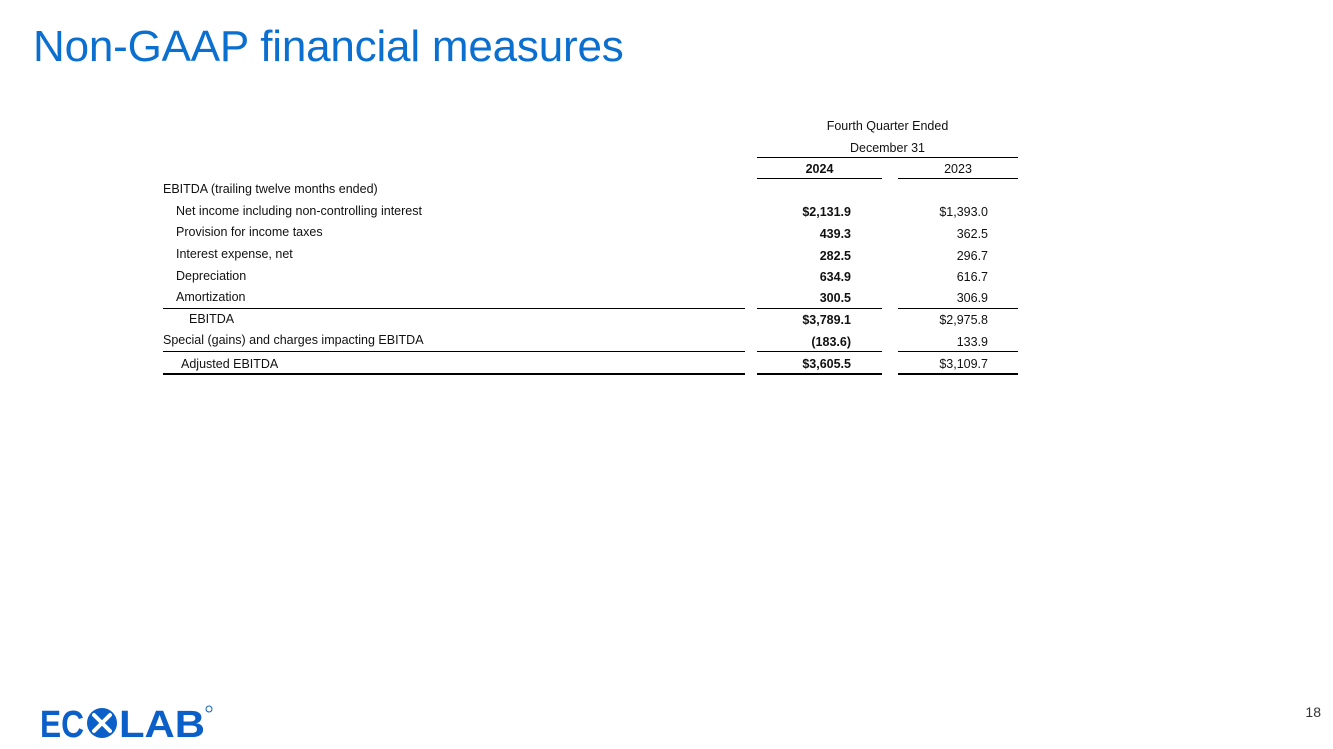 The width and height of the screenshot is (1333, 749). What do you see at coordinates (328, 46) in the screenshot?
I see `page-title: Non-GAAP financial measures` at bounding box center [328, 46].